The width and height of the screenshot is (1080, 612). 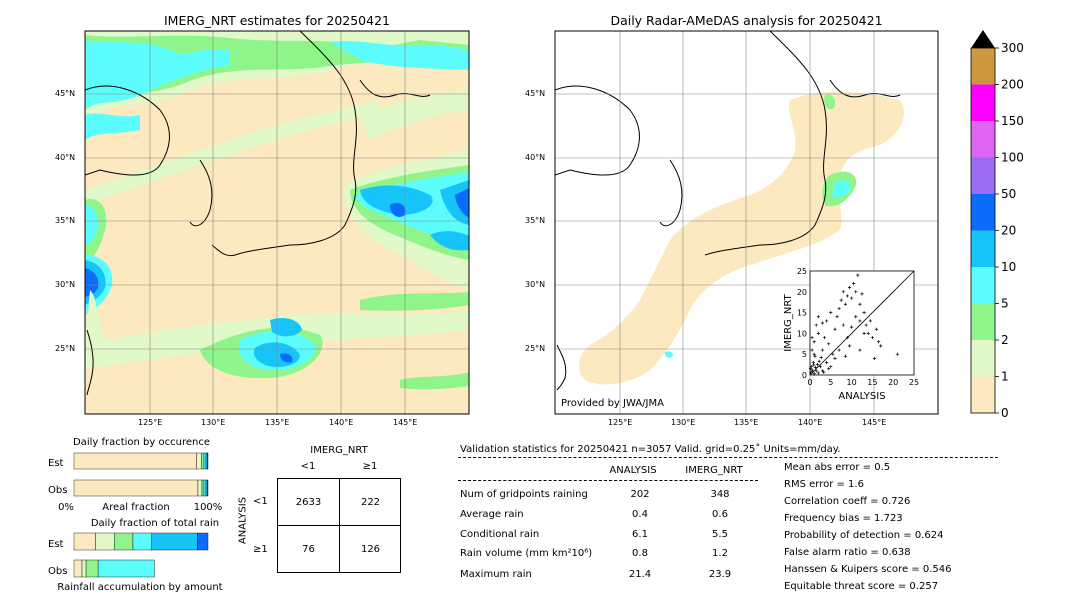 I want to click on validation-score: Equitable threat score = 0.257, so click(x=861, y=586).